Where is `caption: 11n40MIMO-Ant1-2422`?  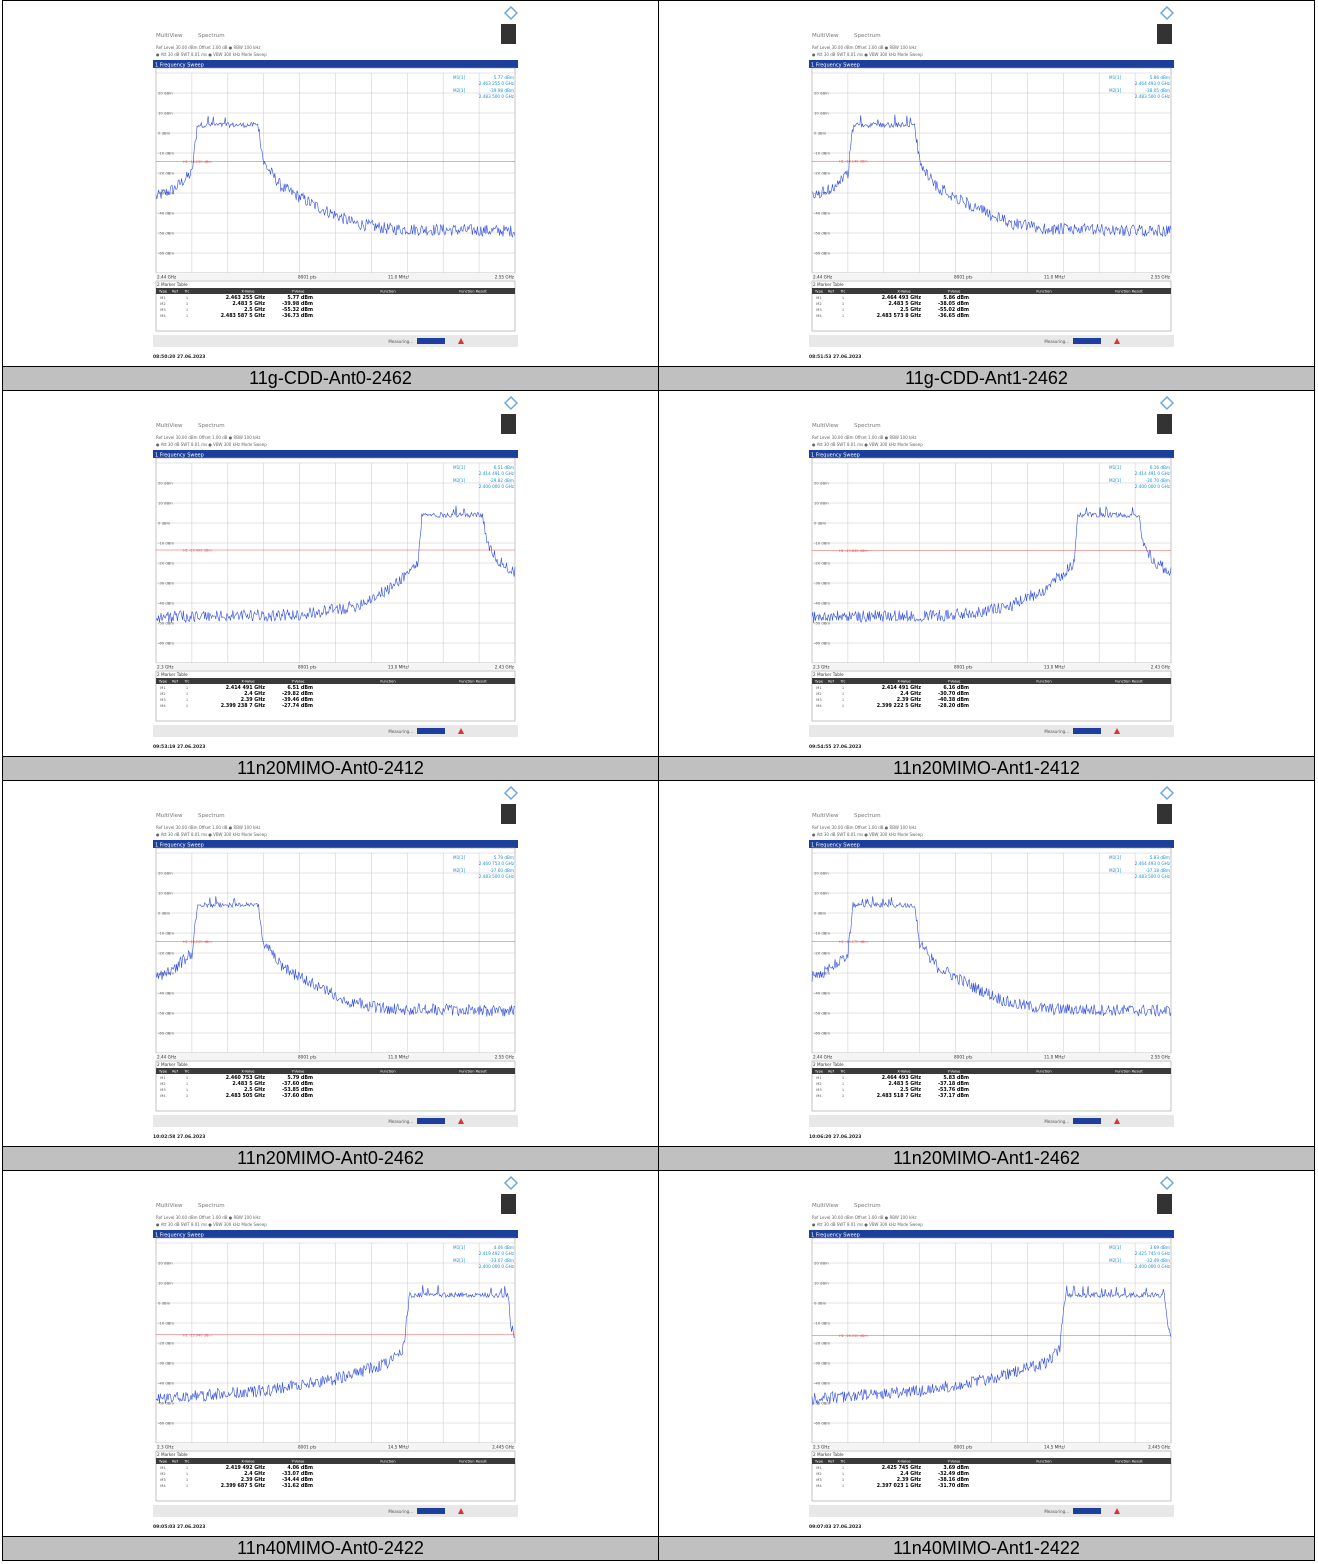 caption: 11n40MIMO-Ant1-2422 is located at coordinates (986, 1548).